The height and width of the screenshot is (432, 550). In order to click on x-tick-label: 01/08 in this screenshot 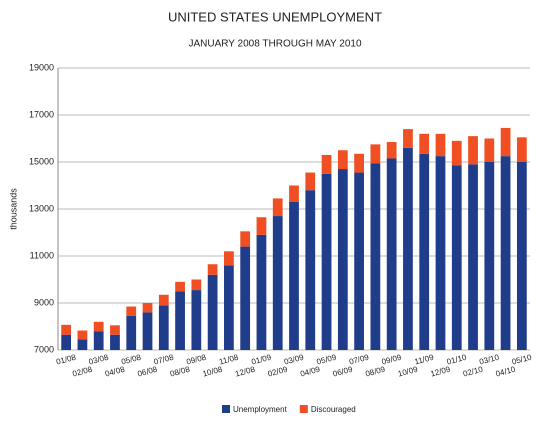, I will do `click(66, 360)`.